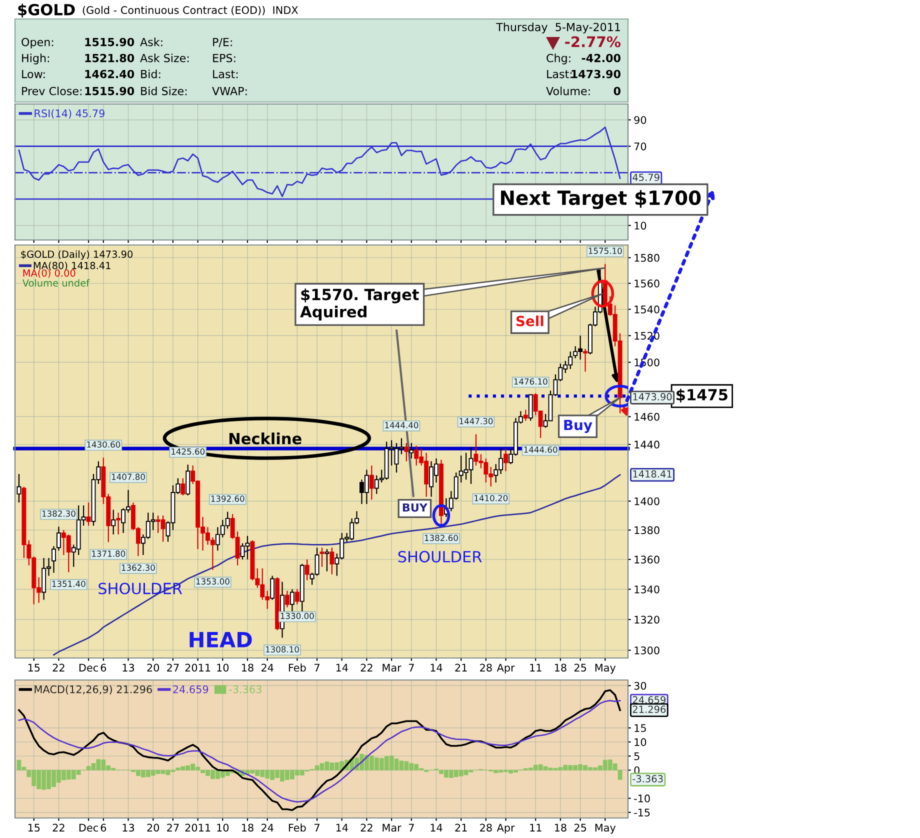  Describe the element at coordinates (190, 689) in the screenshot. I see `legend-label: 24.659` at that location.